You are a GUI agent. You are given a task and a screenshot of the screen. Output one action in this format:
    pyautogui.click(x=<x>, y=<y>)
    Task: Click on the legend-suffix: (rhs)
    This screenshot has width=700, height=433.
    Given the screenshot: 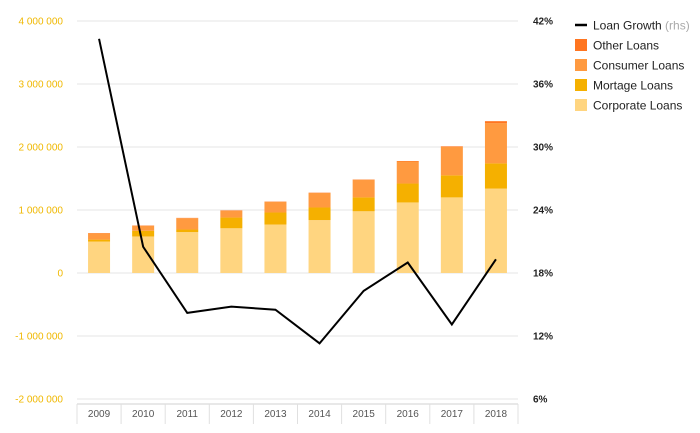 What is the action you would take?
    pyautogui.click(x=676, y=26)
    